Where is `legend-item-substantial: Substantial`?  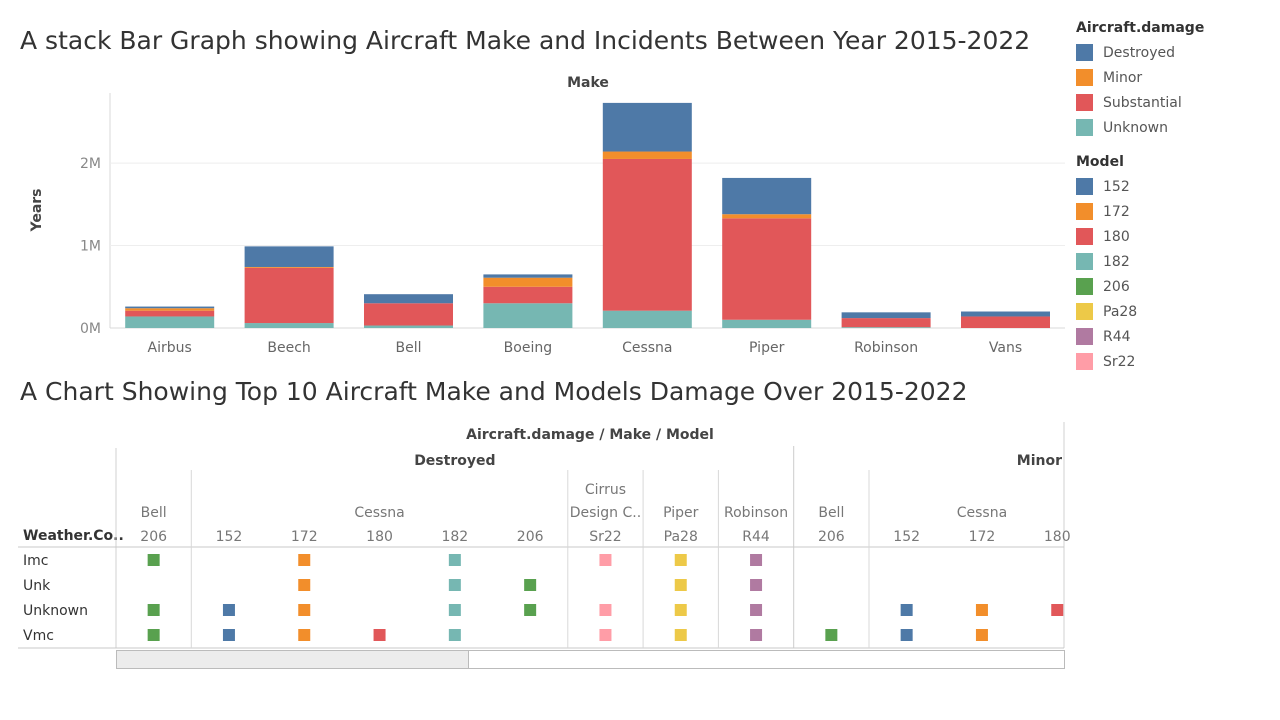
legend-item-substantial: Substantial is located at coordinates (1176, 102).